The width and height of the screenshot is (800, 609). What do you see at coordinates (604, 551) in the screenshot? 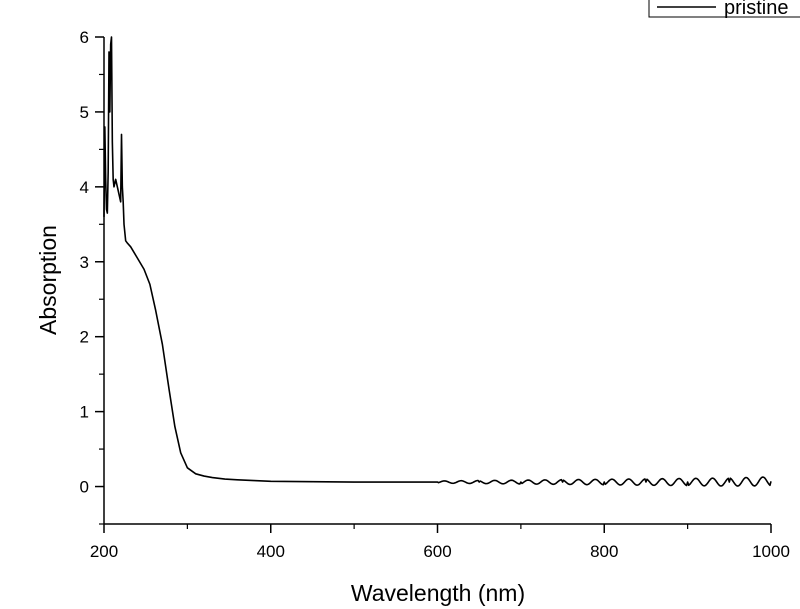
I see `x-tick-label: 800` at bounding box center [604, 551].